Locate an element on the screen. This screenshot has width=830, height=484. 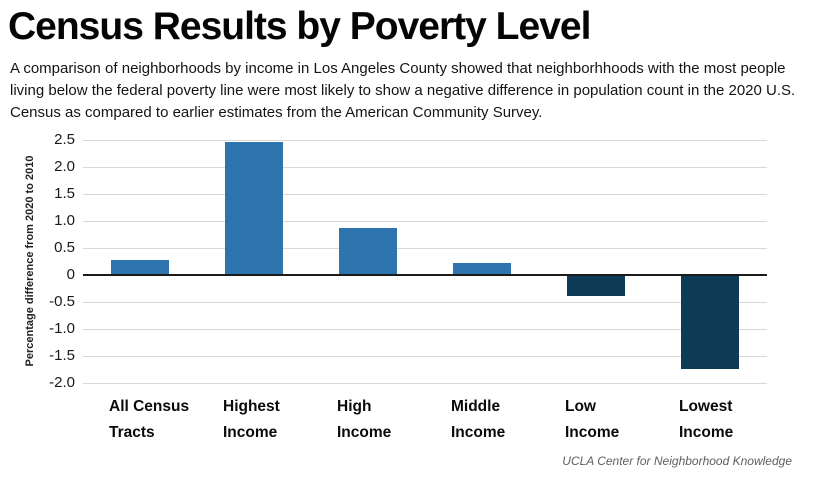
x-label-lowest-income: Lowest Income is located at coordinates (706, 419).